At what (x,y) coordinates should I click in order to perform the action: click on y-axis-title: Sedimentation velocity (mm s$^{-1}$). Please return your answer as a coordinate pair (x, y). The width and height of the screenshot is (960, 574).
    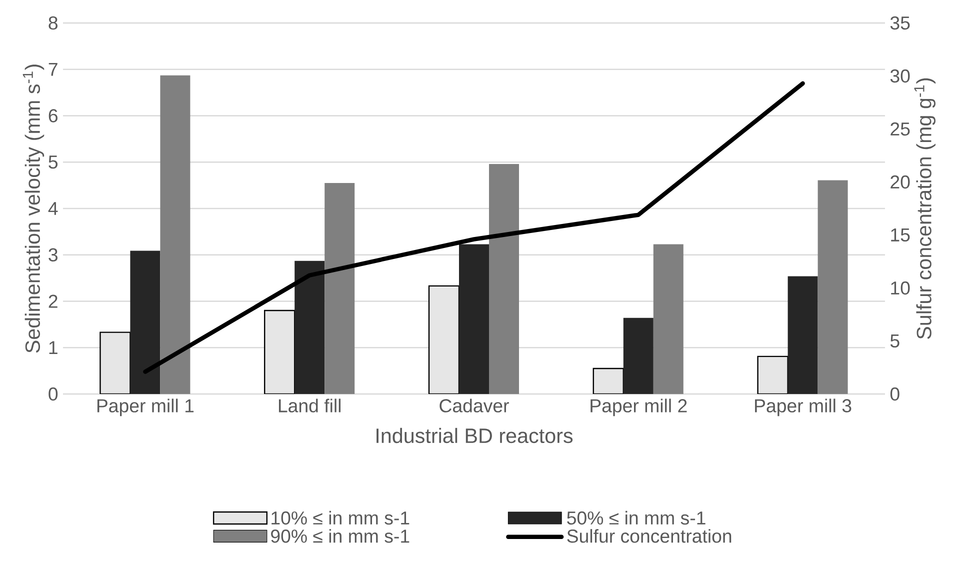
    Looking at the image, I should click on (33, 208).